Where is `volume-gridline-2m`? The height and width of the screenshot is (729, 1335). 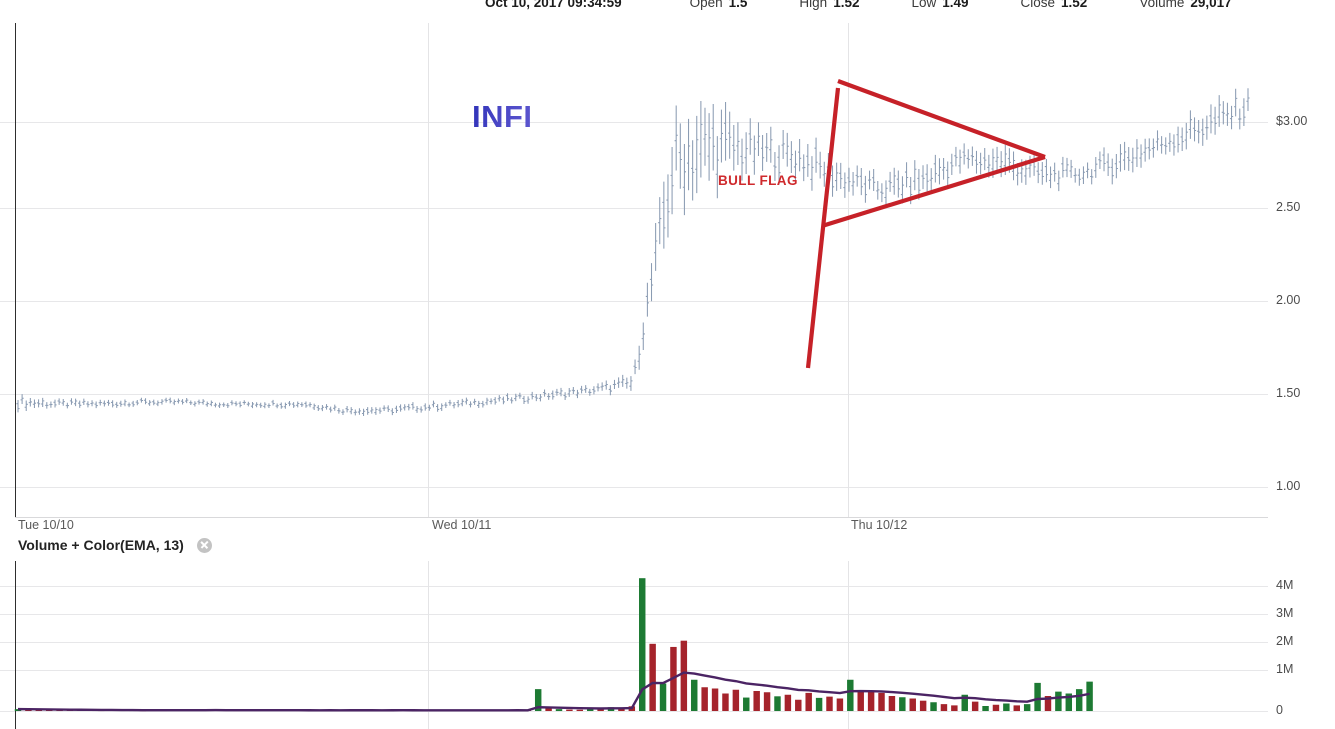
volume-gridline-2m is located at coordinates (634, 642).